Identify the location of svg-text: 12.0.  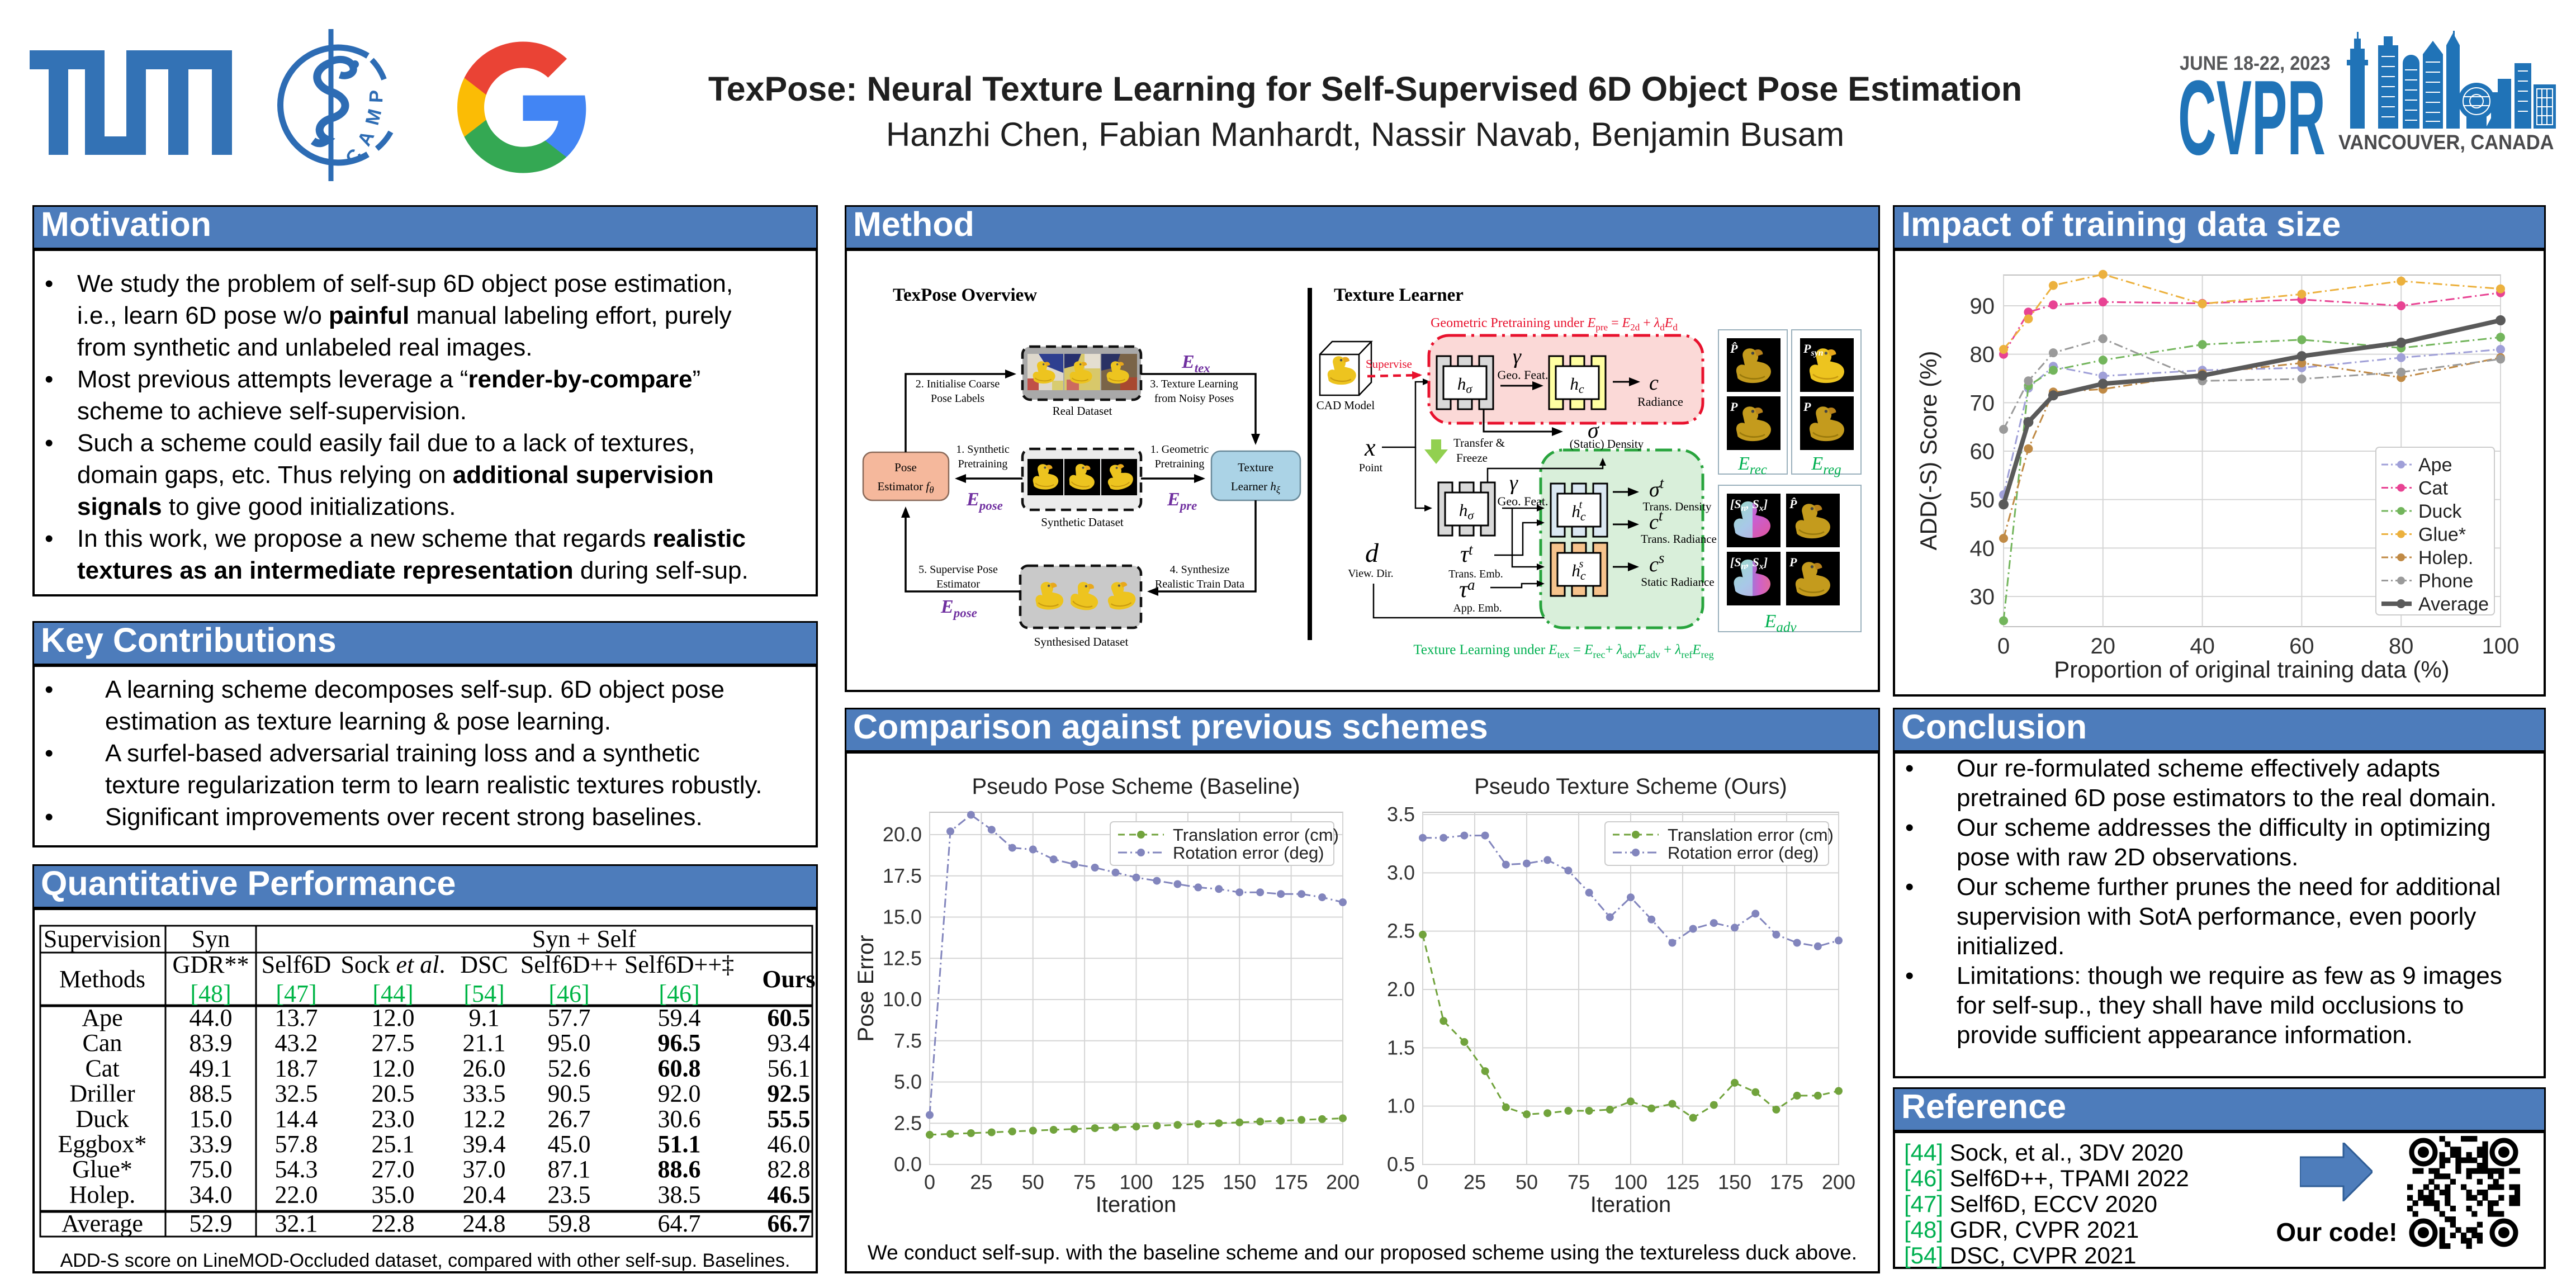
(393, 1068).